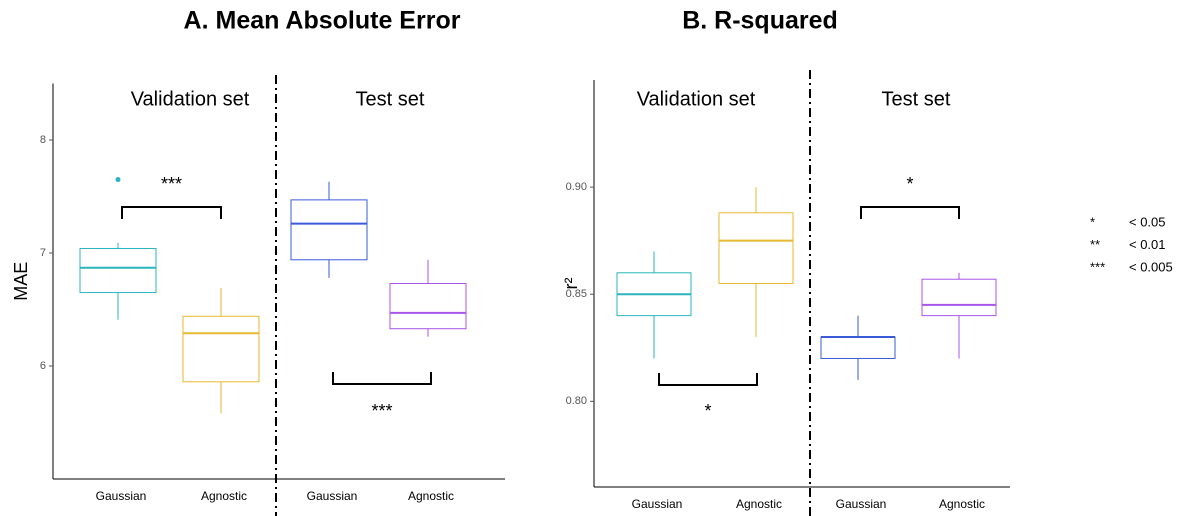  Describe the element at coordinates (322, 21) in the screenshot. I see `chart-title: A. Mean Absolute Error` at that location.